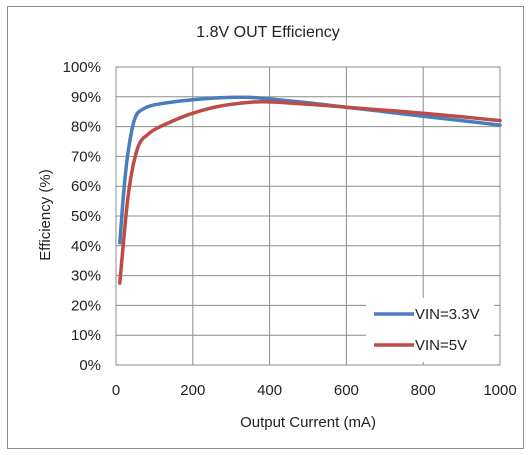  Describe the element at coordinates (86, 127) in the screenshot. I see `y-tick-label: 80%` at that location.